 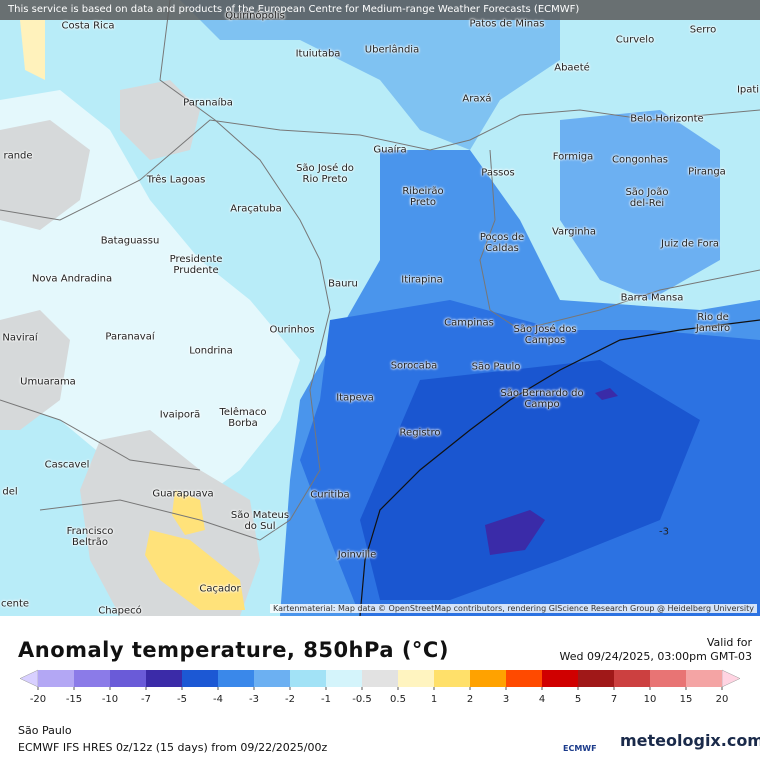 I want to click on city-label: Belo Horizonte, so click(x=667, y=119).